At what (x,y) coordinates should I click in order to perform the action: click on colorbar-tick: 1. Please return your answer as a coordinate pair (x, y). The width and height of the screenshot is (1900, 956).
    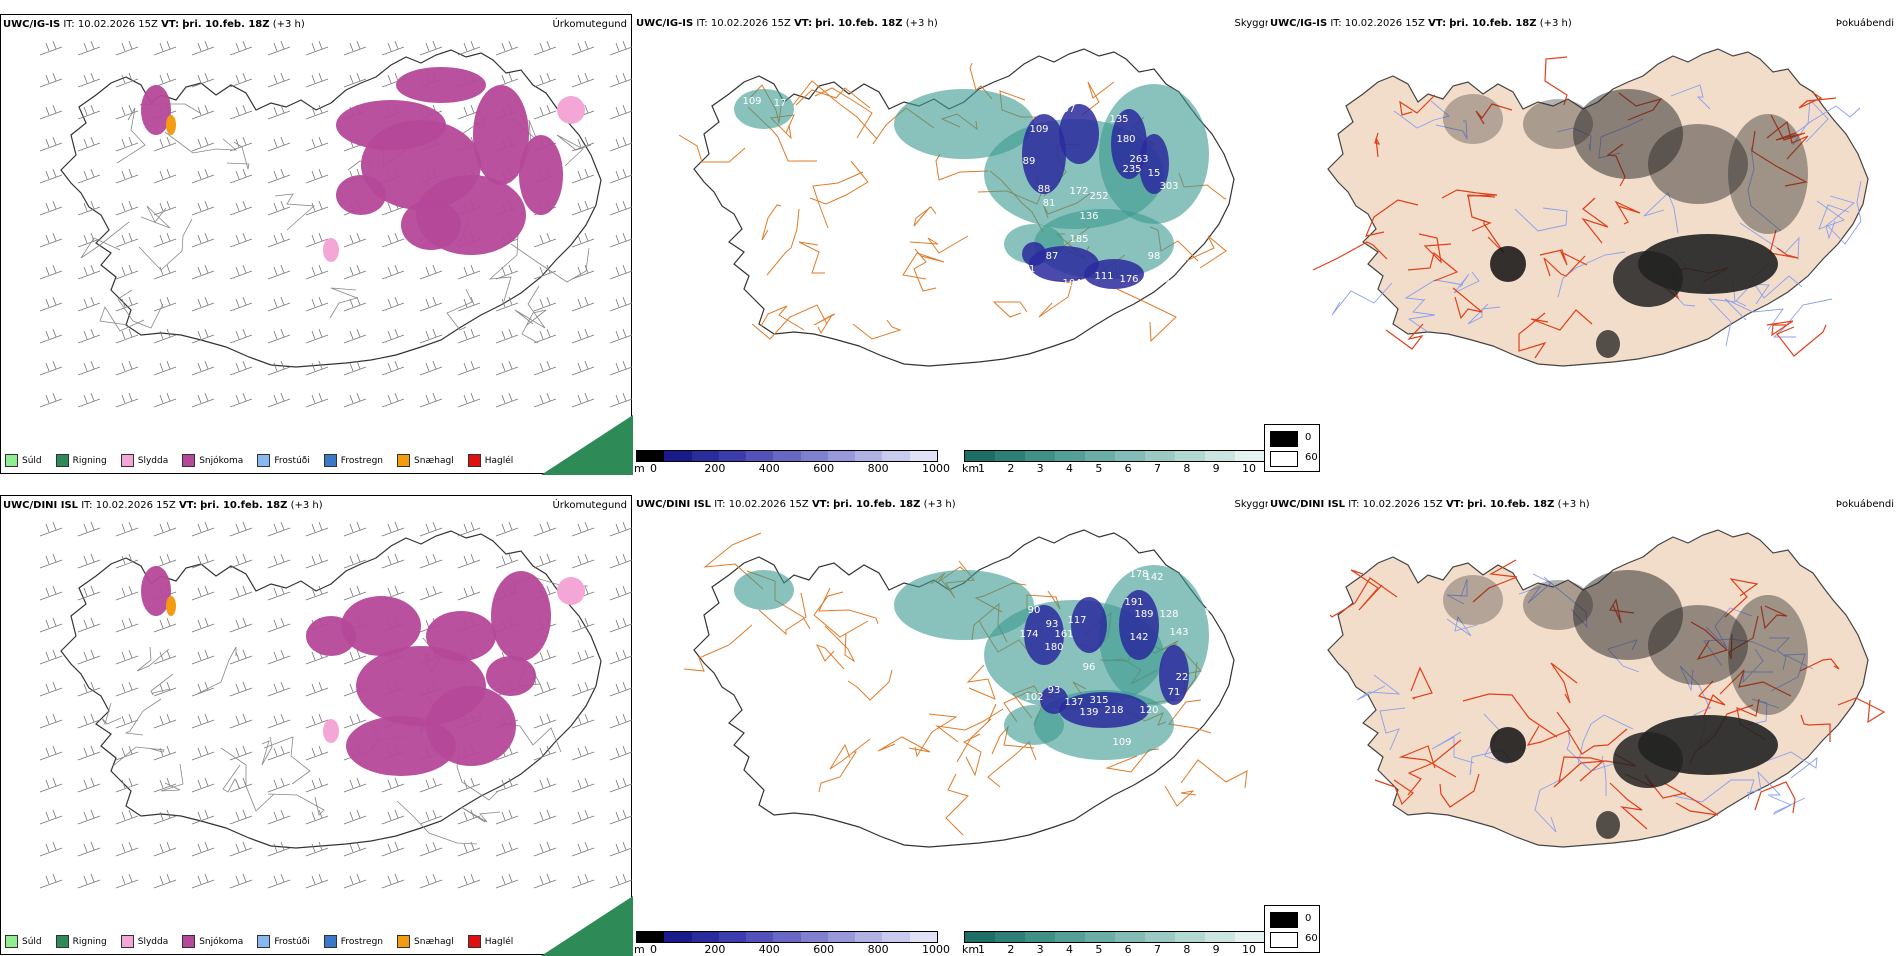
    Looking at the image, I should click on (981, 468).